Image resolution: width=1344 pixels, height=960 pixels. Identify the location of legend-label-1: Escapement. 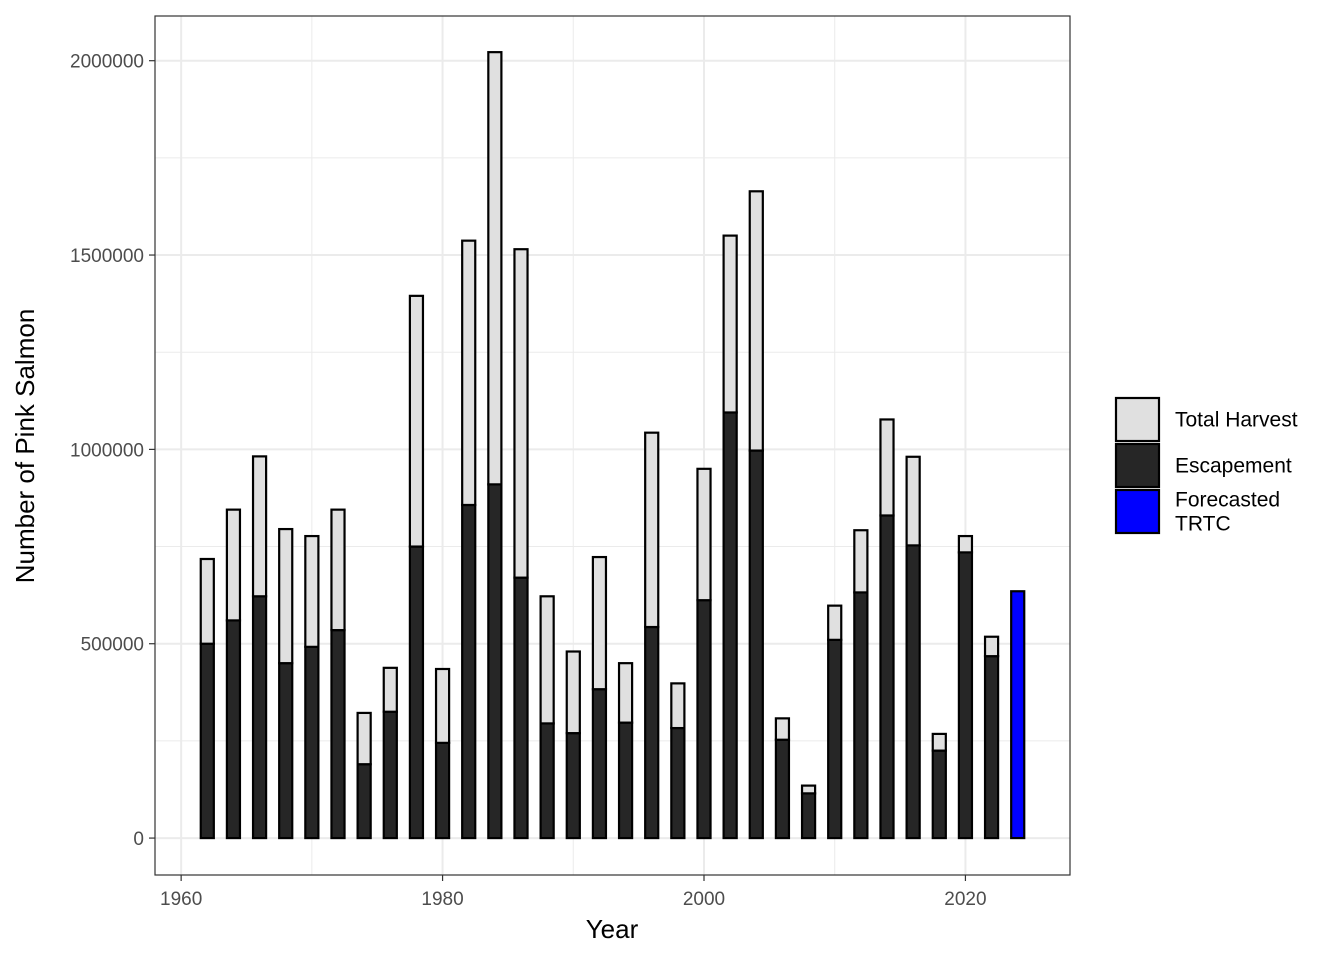
(1233, 466).